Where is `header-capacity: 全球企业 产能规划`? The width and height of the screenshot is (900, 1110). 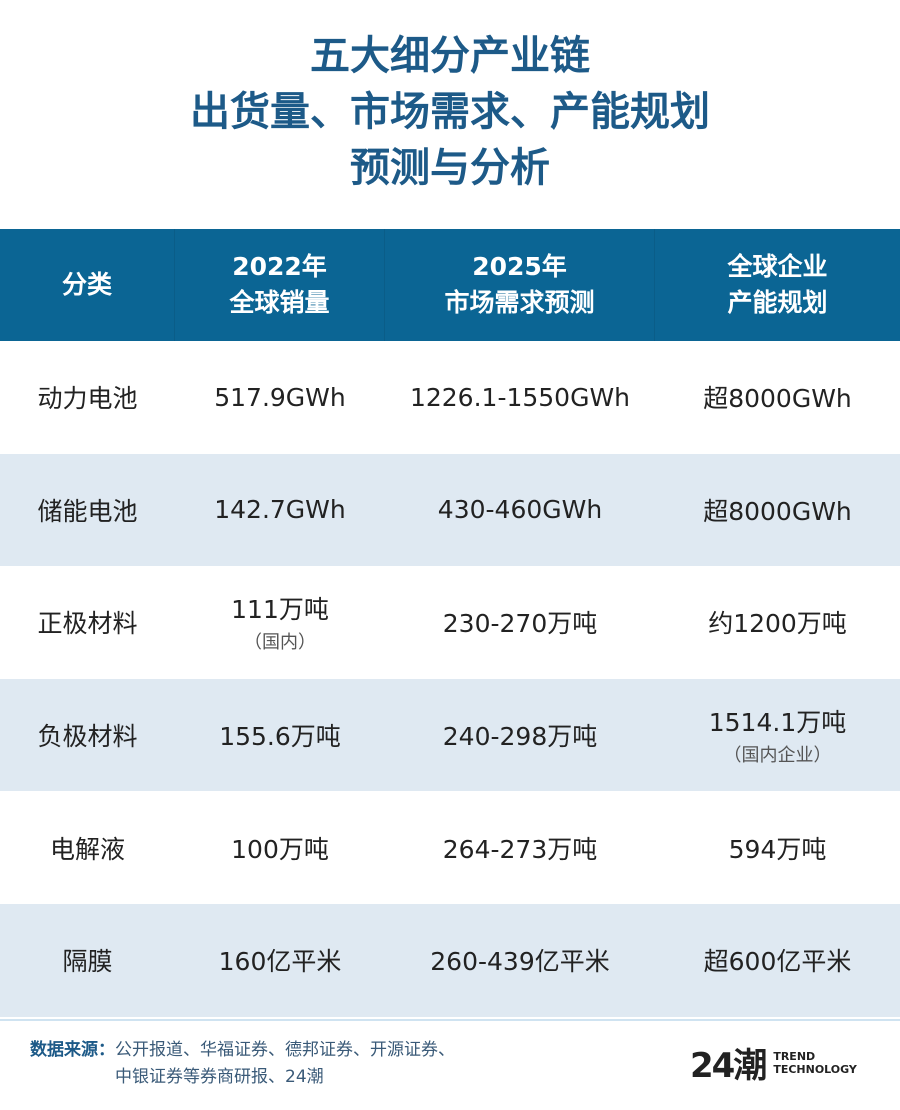
header-capacity: 全球企业 产能规划 is located at coordinates (777, 285).